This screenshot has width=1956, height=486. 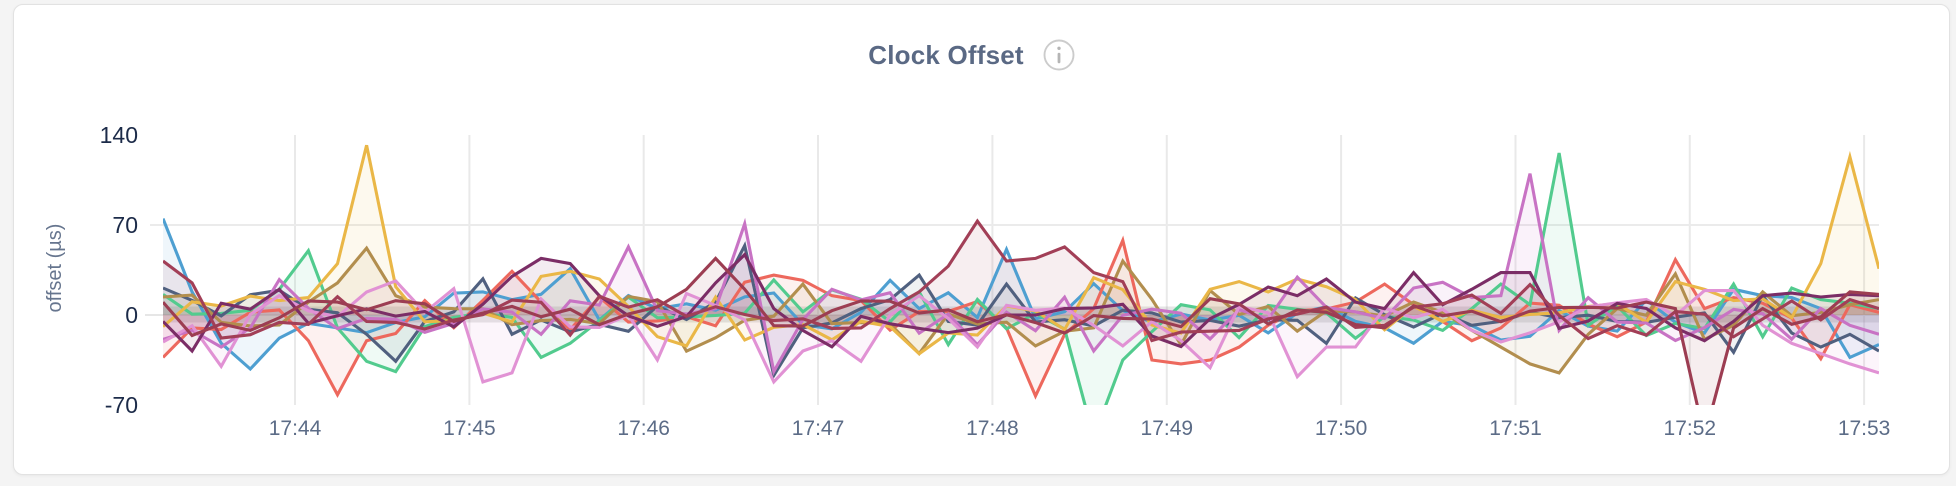 What do you see at coordinates (1690, 428) in the screenshot?
I see `svg-text: 17:52` at bounding box center [1690, 428].